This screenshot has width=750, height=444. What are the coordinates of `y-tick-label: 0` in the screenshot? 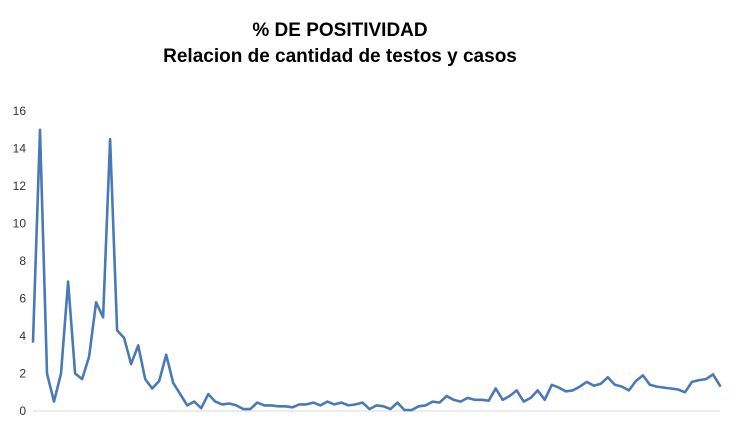 It's located at (22, 411).